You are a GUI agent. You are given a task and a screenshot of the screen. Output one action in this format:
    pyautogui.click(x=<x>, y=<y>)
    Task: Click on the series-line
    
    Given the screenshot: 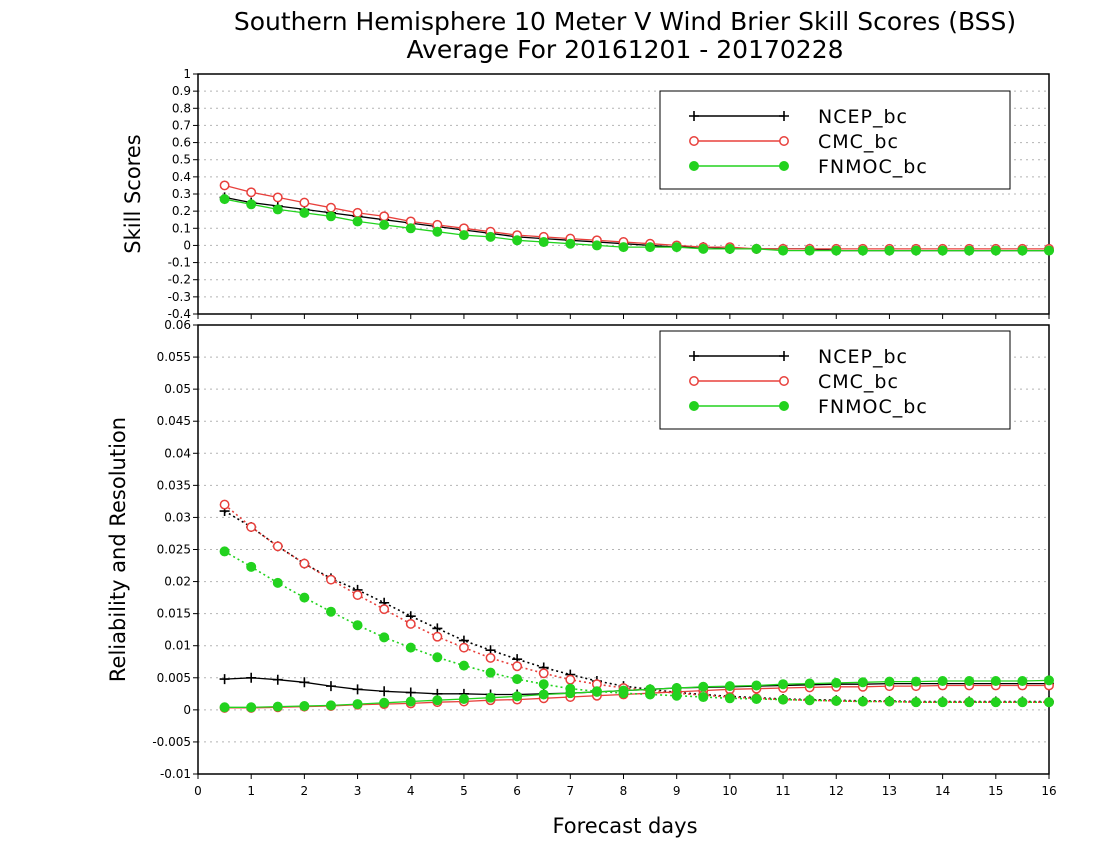 What is the action you would take?
    pyautogui.click(x=636, y=217)
    